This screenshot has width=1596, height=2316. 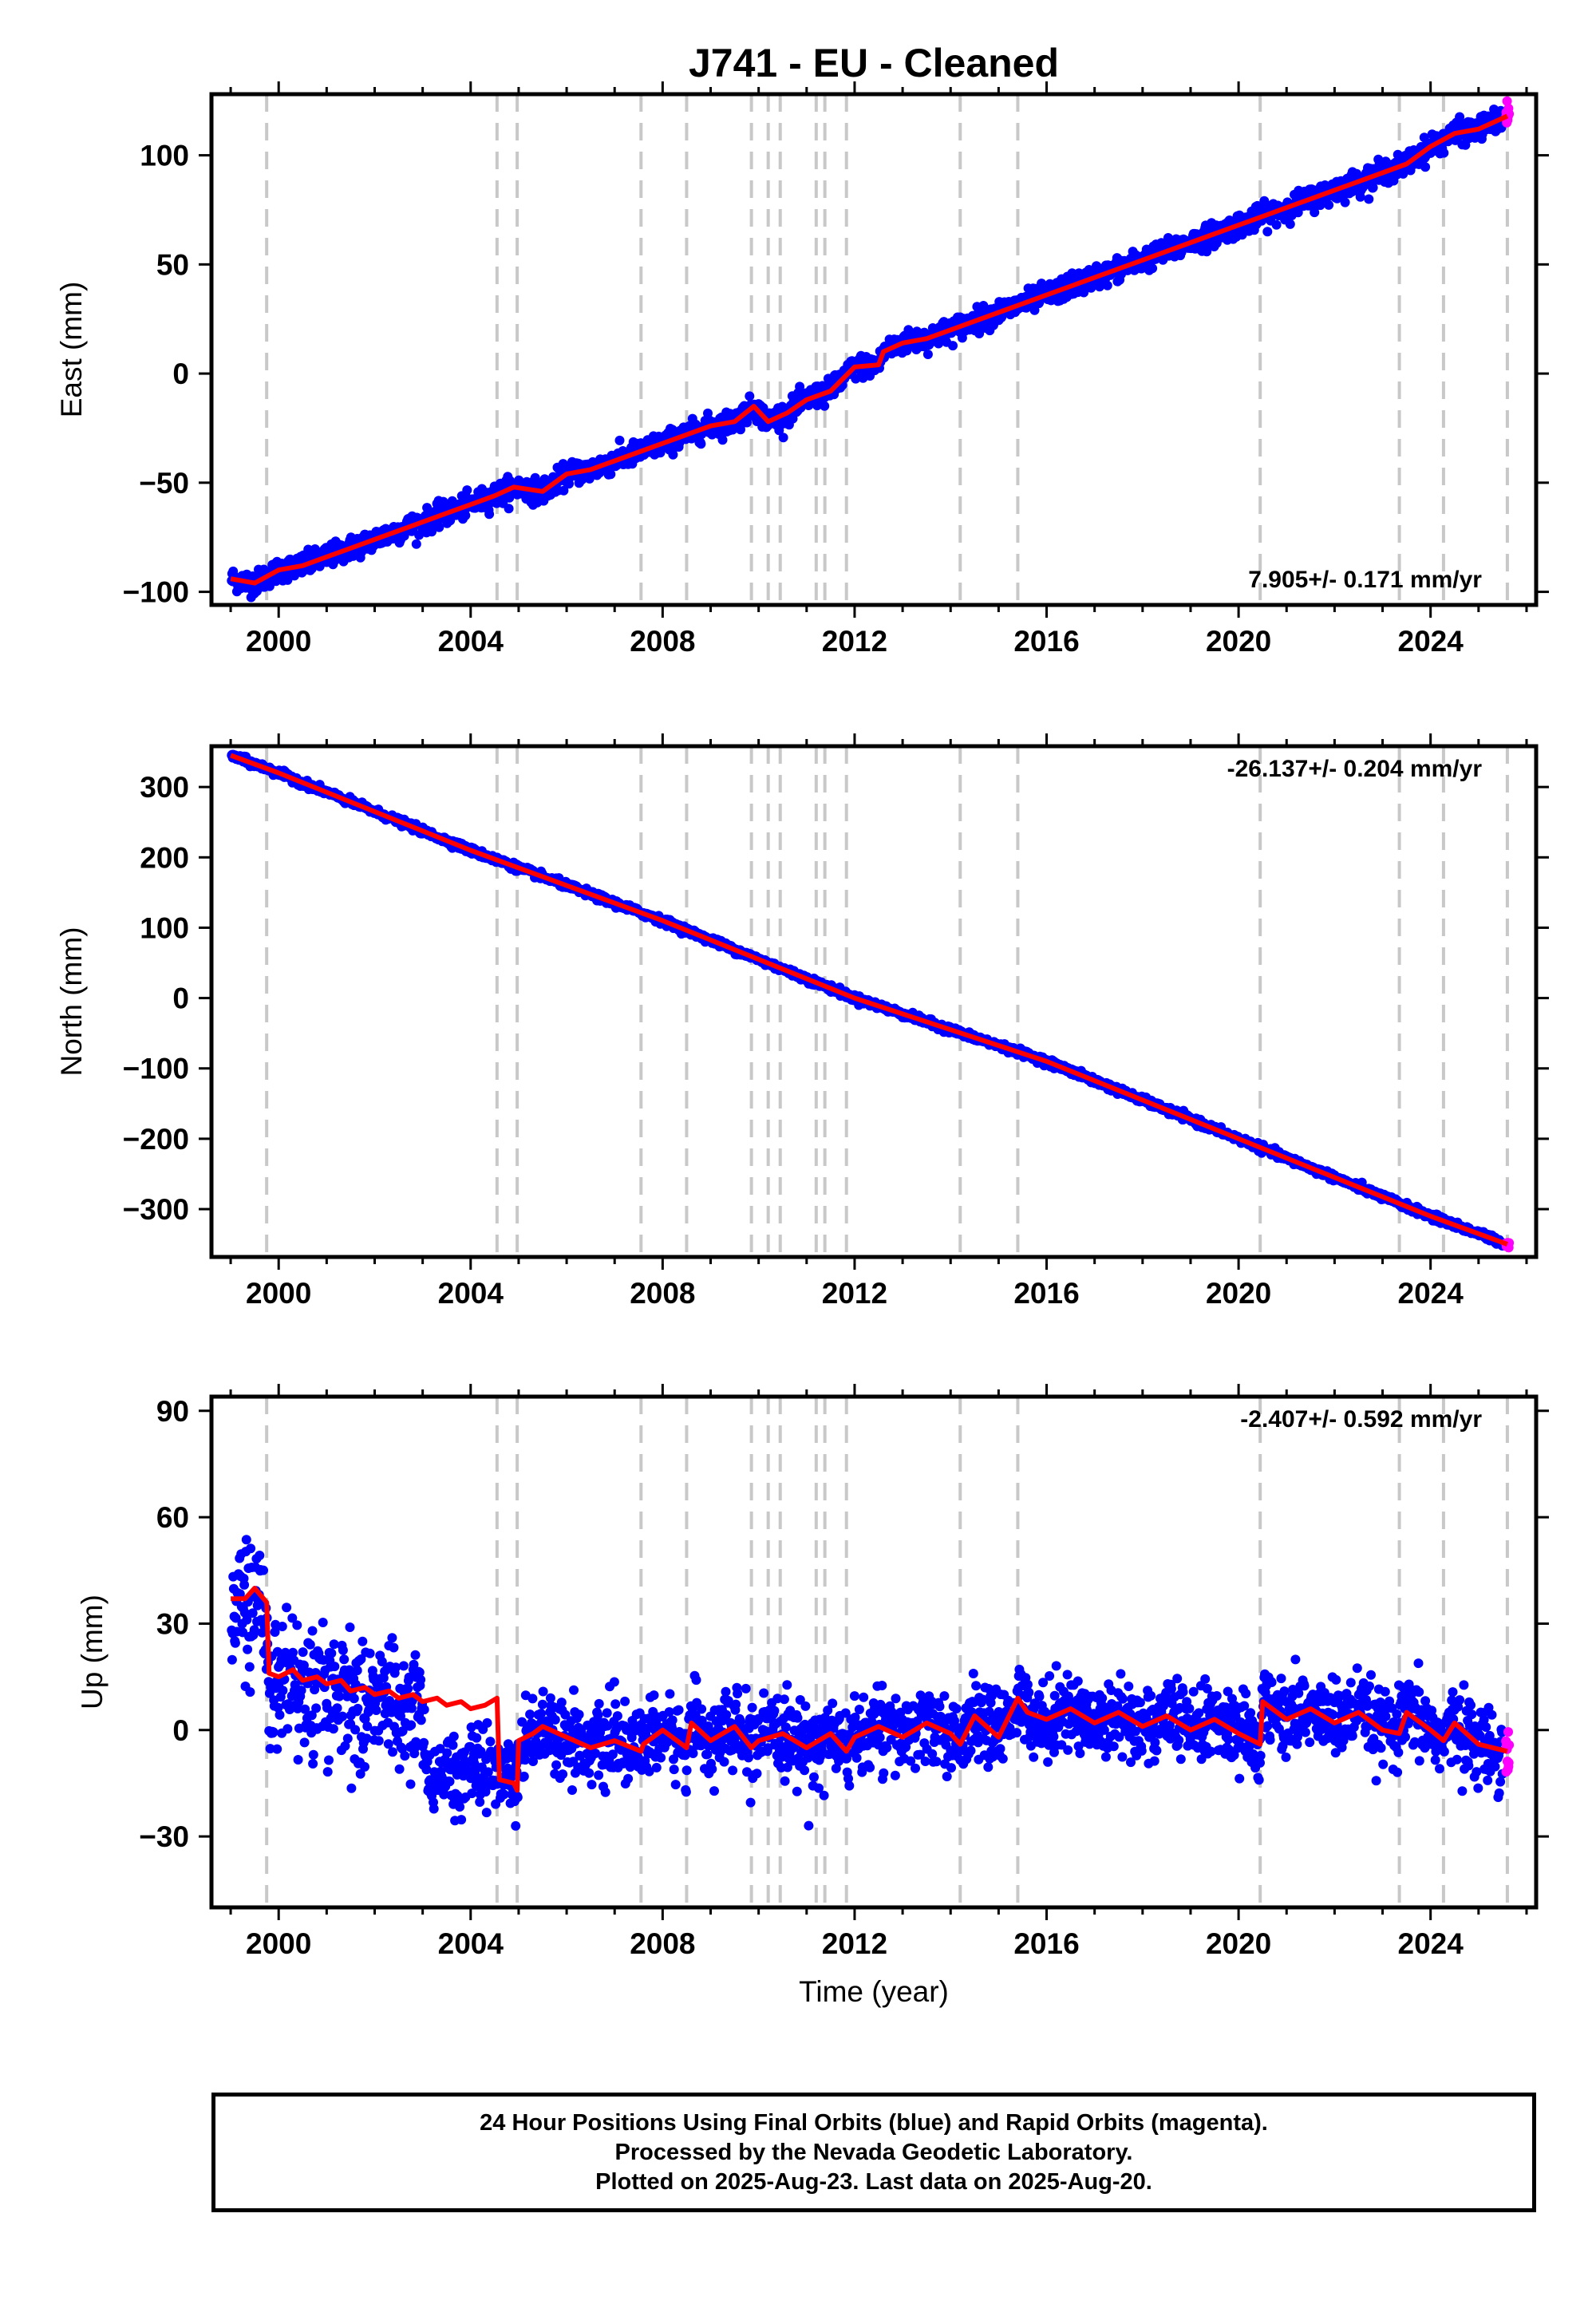 What do you see at coordinates (164, 857) in the screenshot?
I see `y-tick-label: 200` at bounding box center [164, 857].